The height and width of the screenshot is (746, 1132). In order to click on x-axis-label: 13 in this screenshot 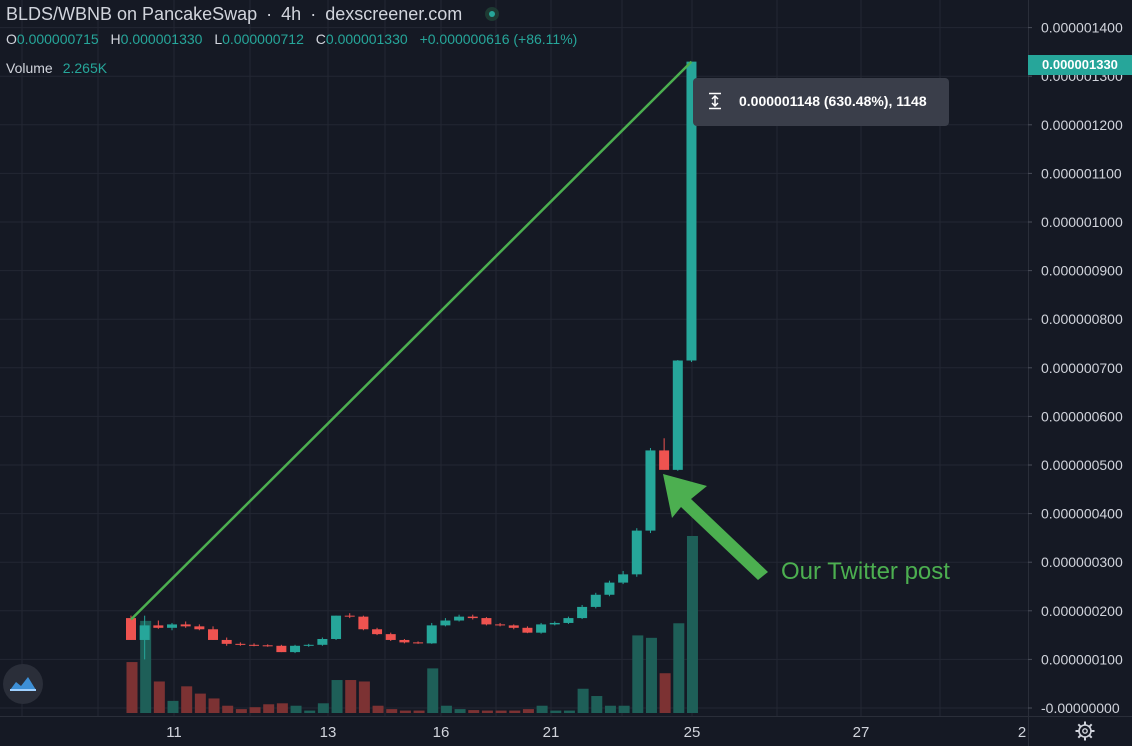, I will do `click(328, 732)`.